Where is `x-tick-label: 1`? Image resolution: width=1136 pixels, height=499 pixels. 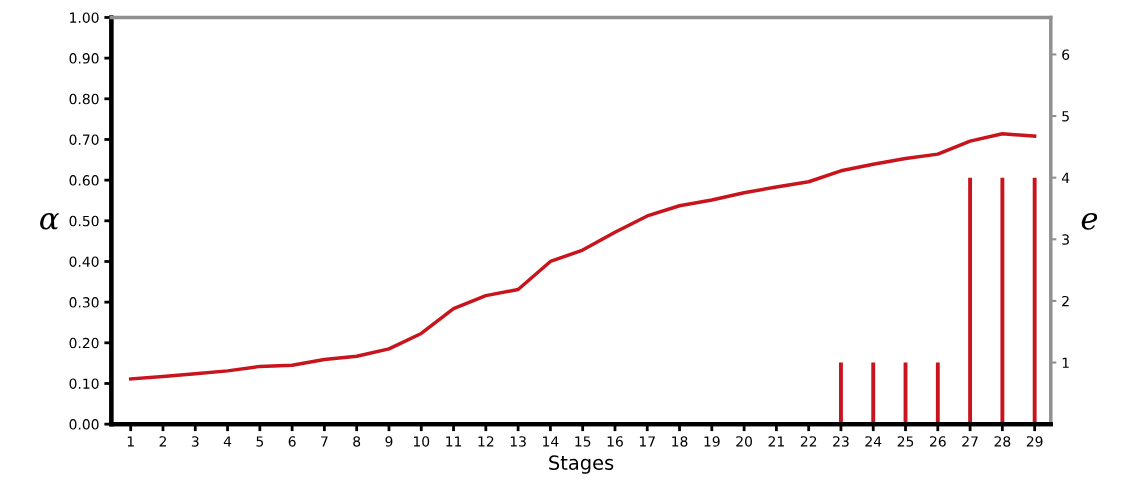 x-tick-label: 1 is located at coordinates (130, 441).